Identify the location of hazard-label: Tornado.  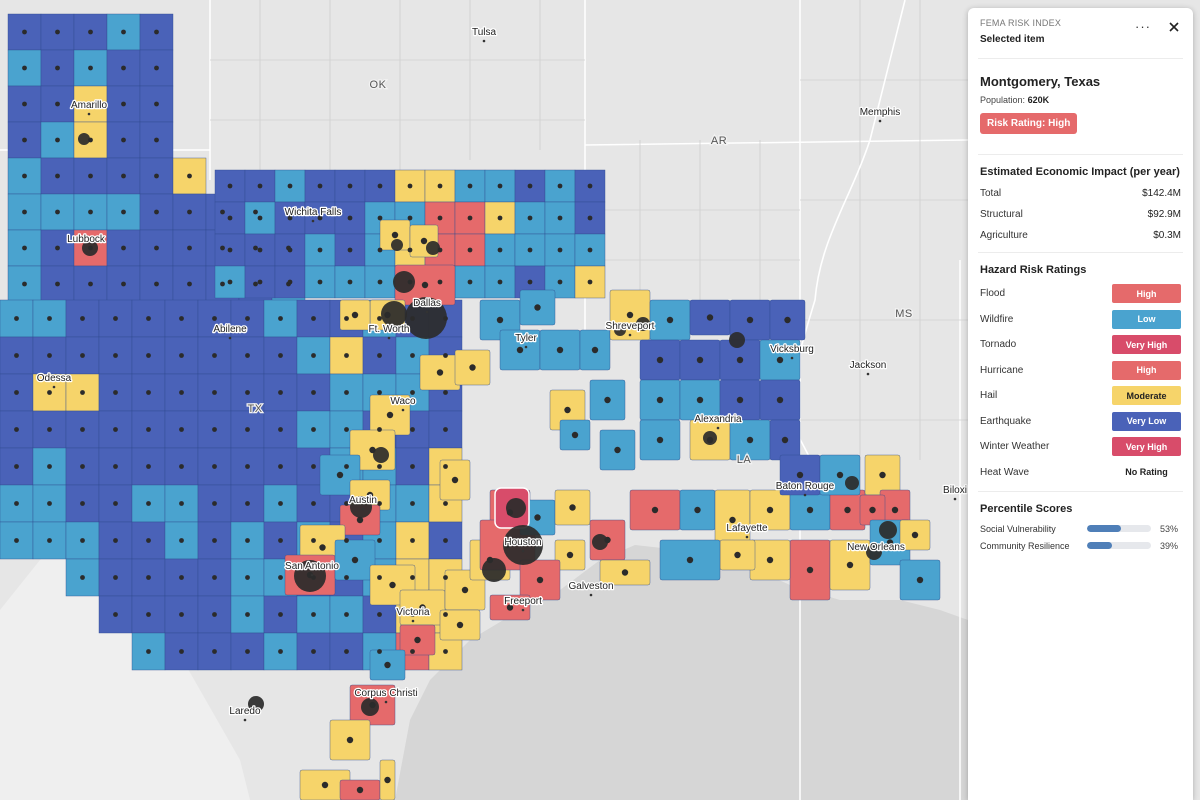
(998, 345).